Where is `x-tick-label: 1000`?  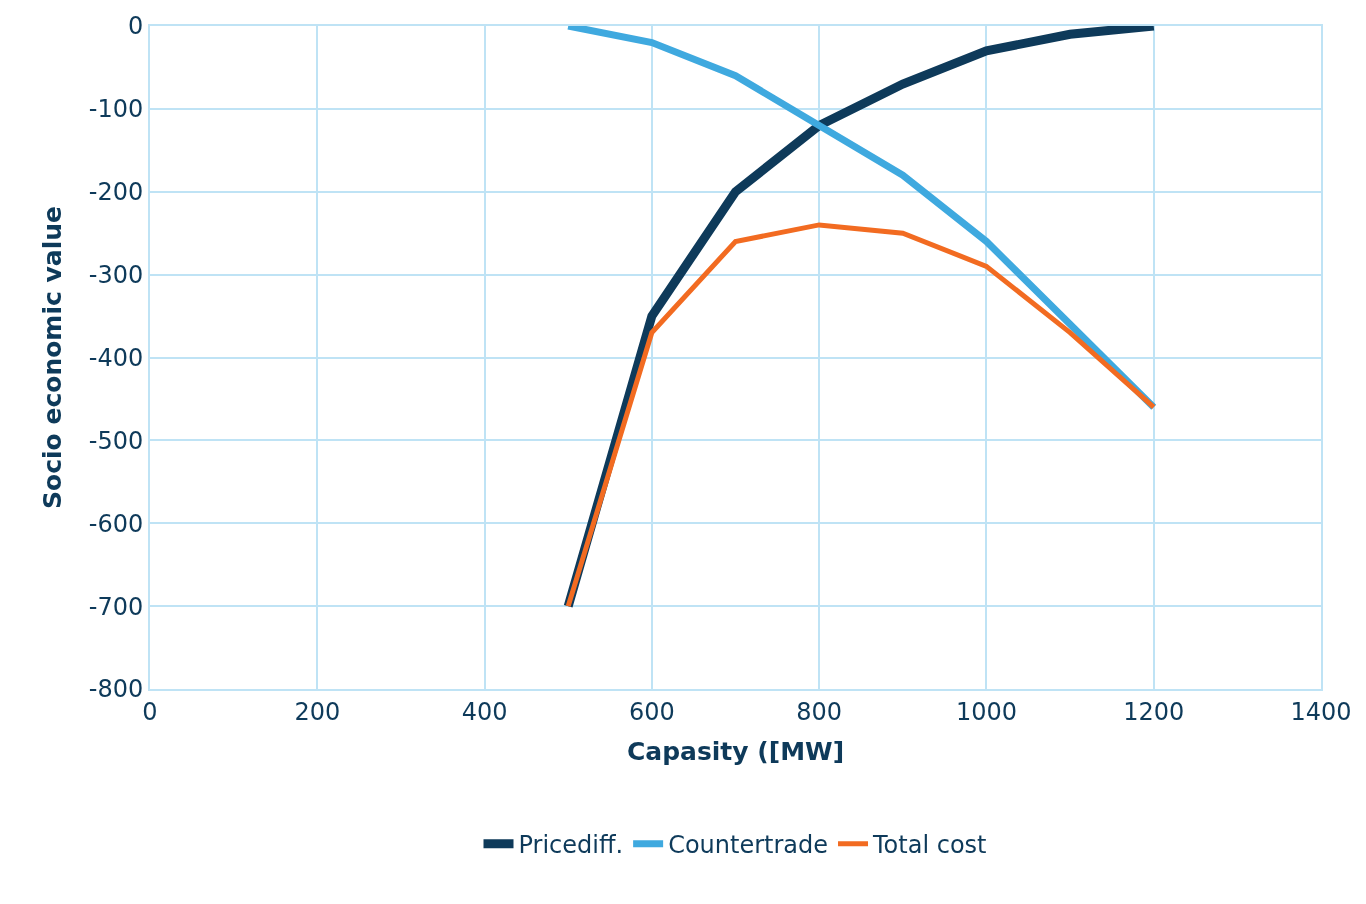 x-tick-label: 1000 is located at coordinates (986, 711).